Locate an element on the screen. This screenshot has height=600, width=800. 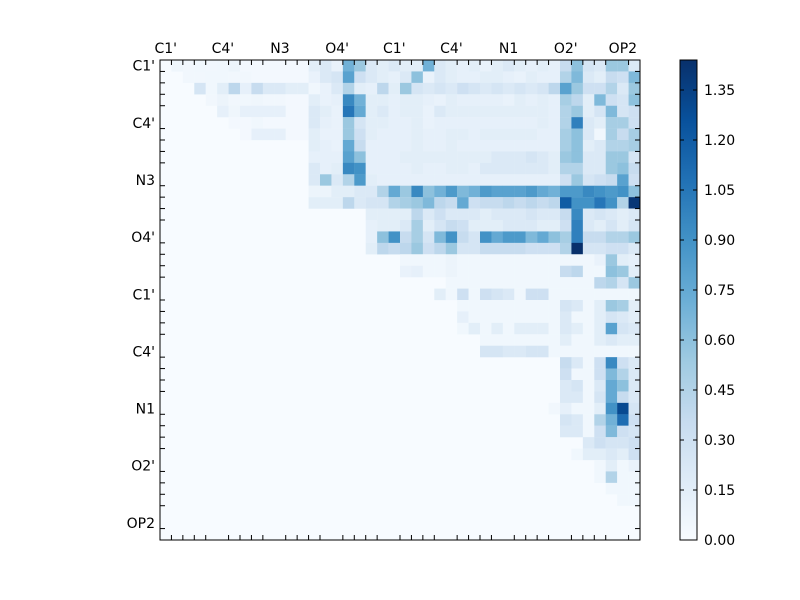
y-tick-label: C4' is located at coordinates (143, 352).